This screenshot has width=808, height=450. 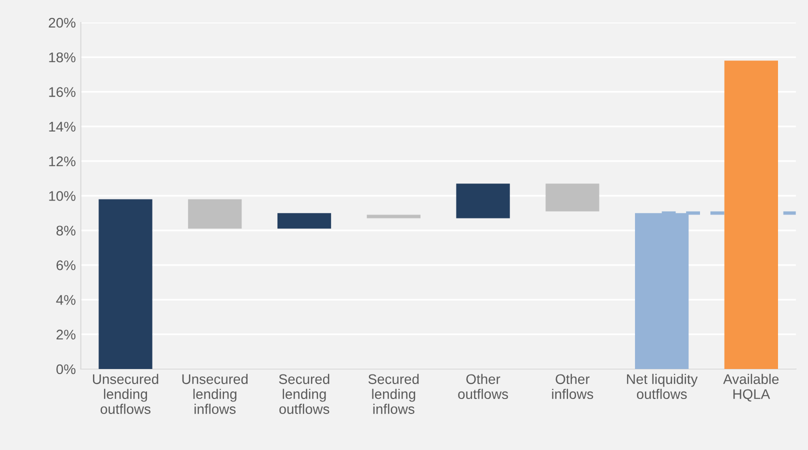 I want to click on y-tick-label: 16%, so click(x=62, y=92).